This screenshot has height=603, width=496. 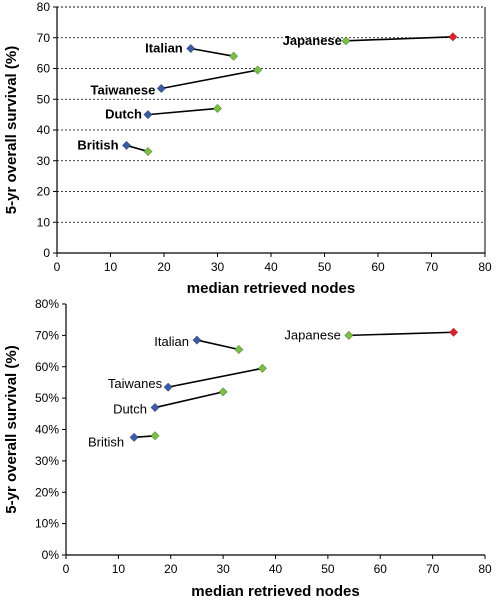 What do you see at coordinates (44, 222) in the screenshot?
I see `y-tick-label: 10` at bounding box center [44, 222].